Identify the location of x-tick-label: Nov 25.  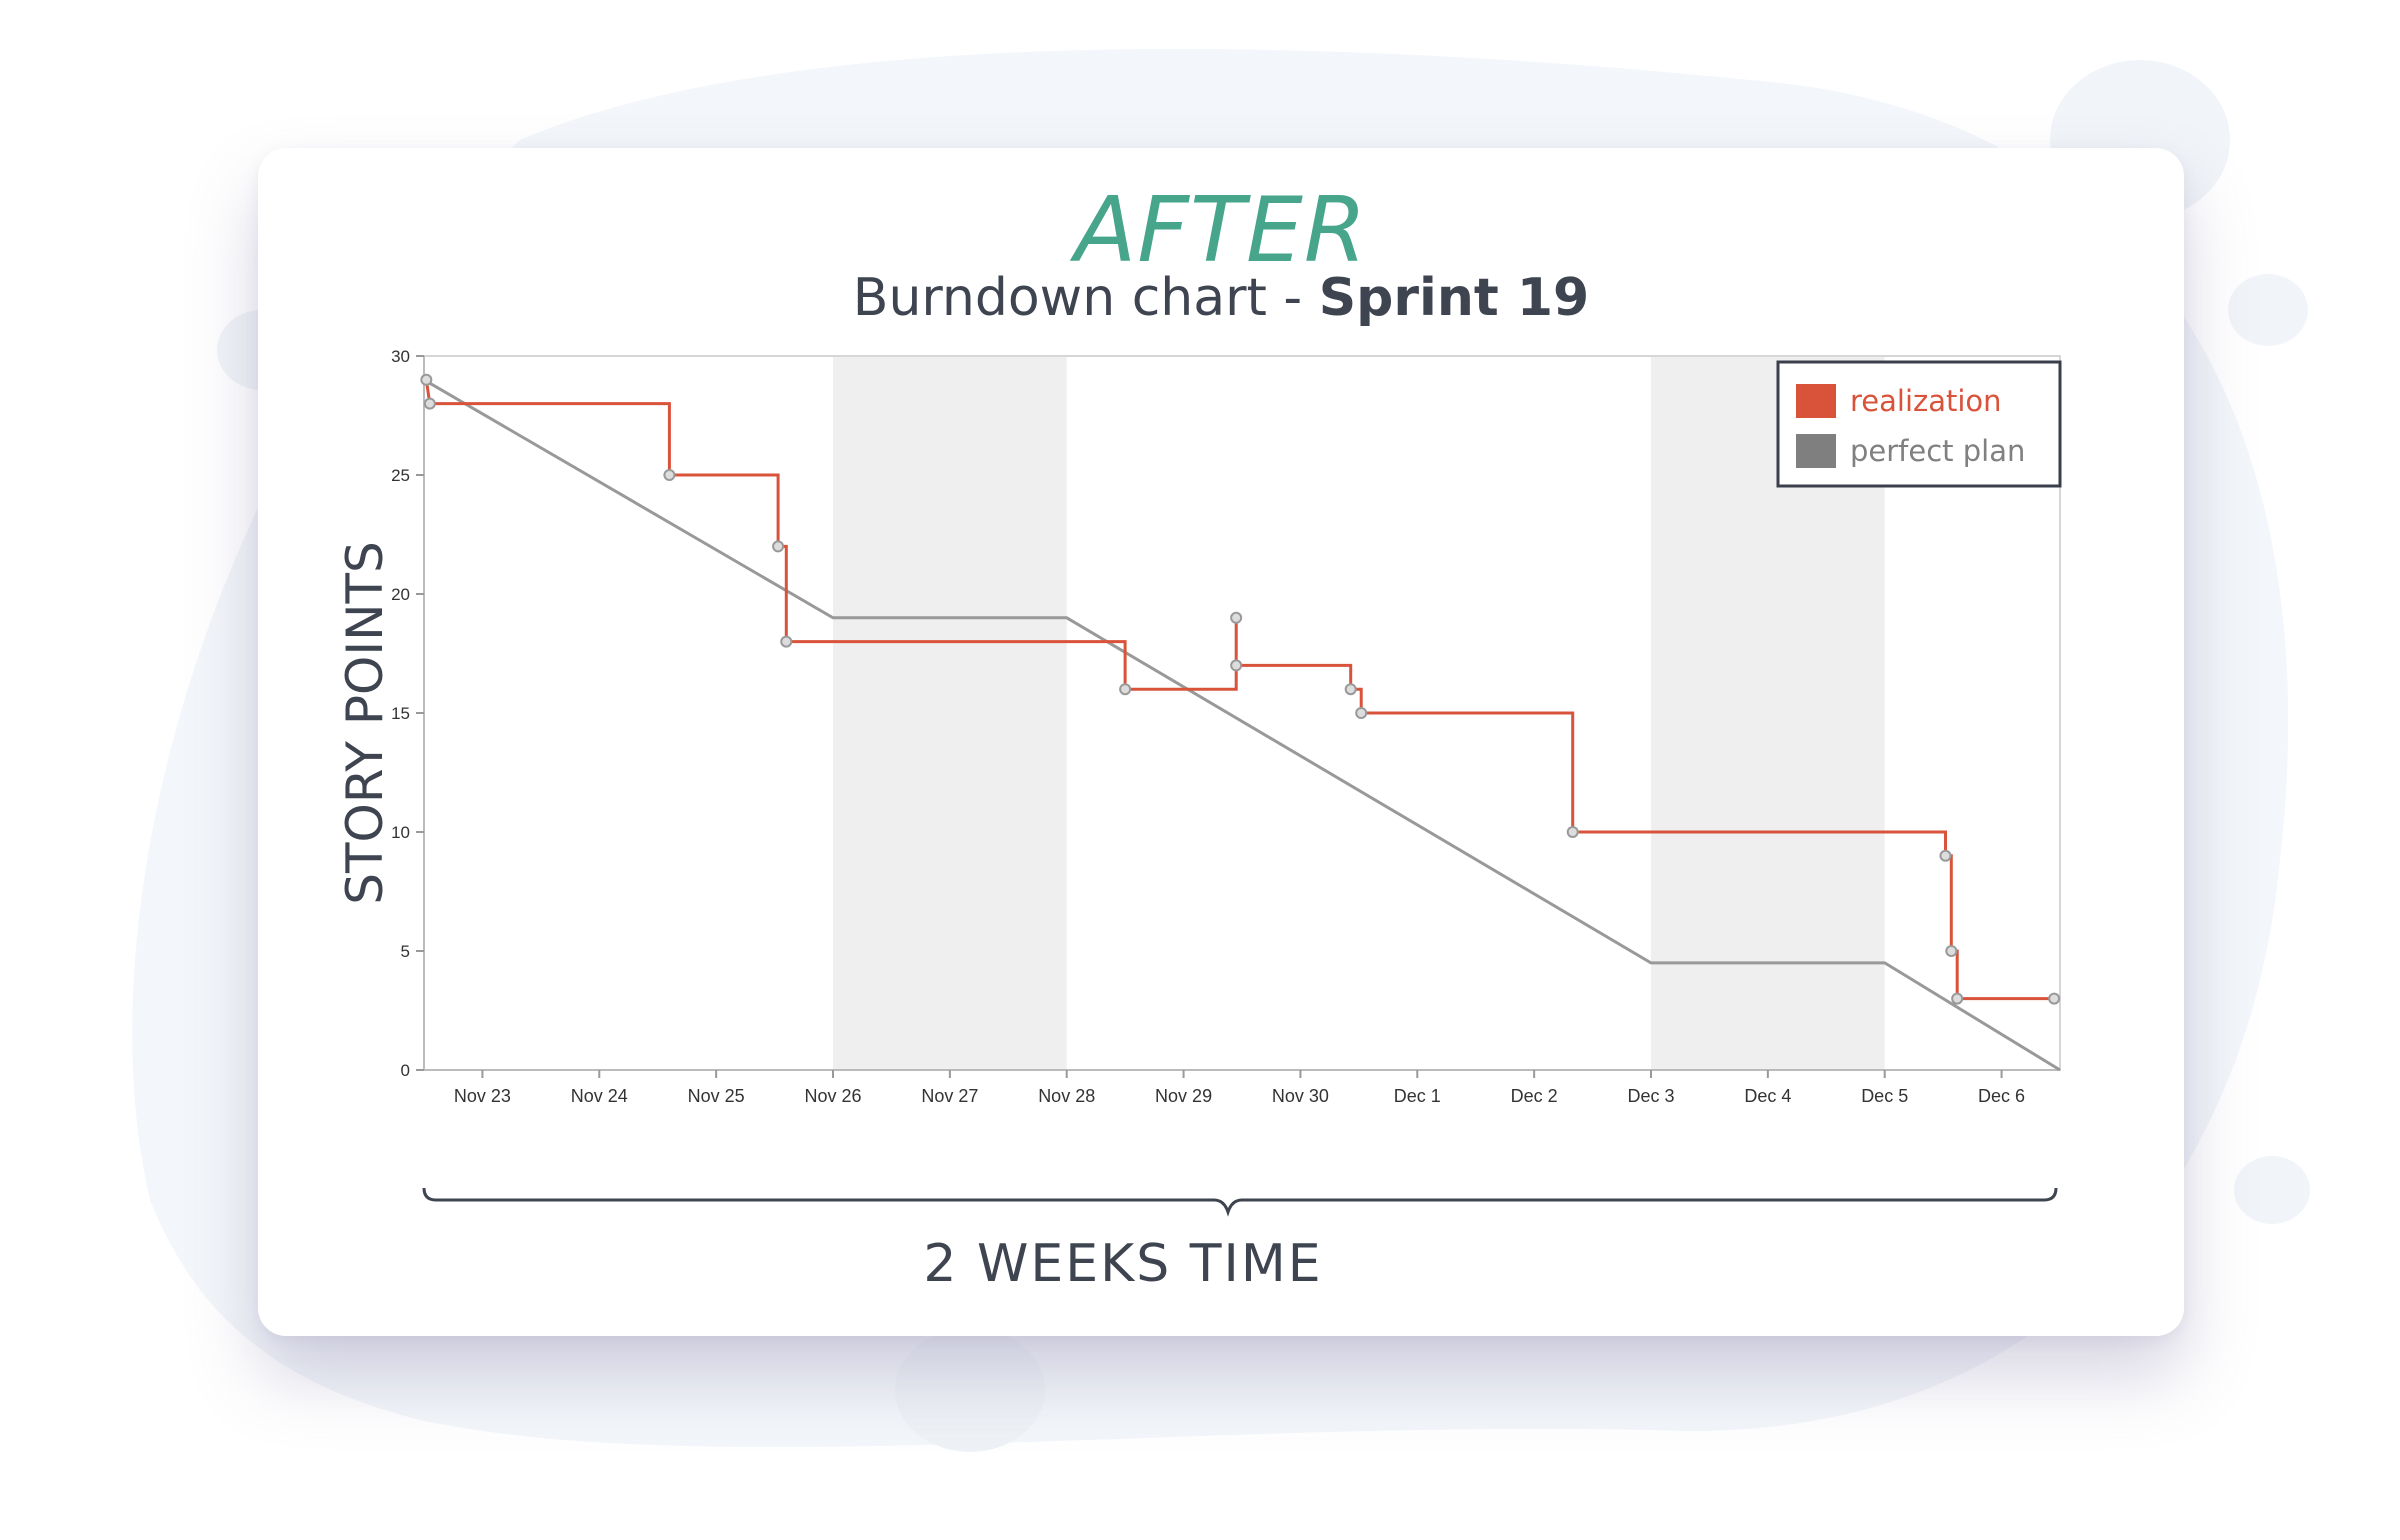
(716, 1096).